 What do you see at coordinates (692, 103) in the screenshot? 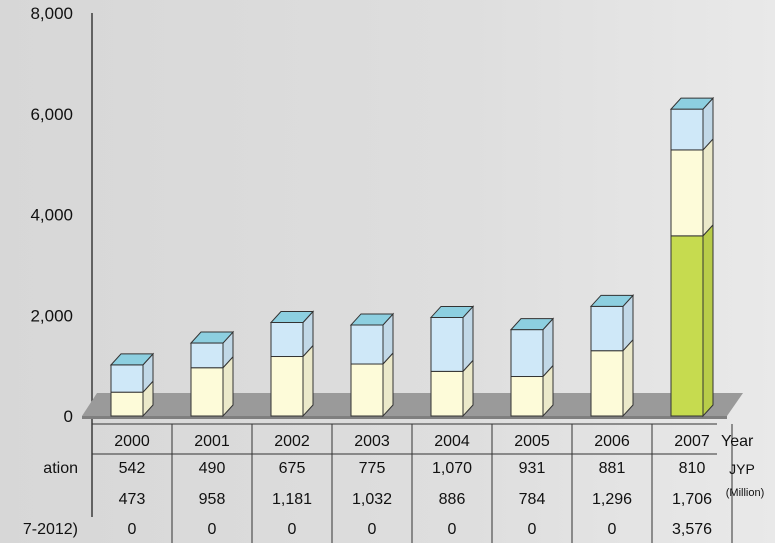
I see `bar-top-2007` at bounding box center [692, 103].